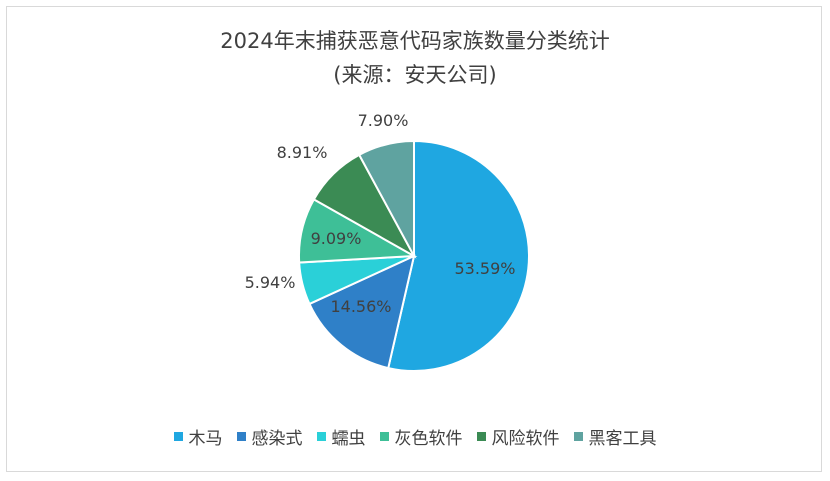 Image resolution: width=830 pixels, height=481 pixels. What do you see at coordinates (484, 268) in the screenshot?
I see `data-label-trojan: 53.59%` at bounding box center [484, 268].